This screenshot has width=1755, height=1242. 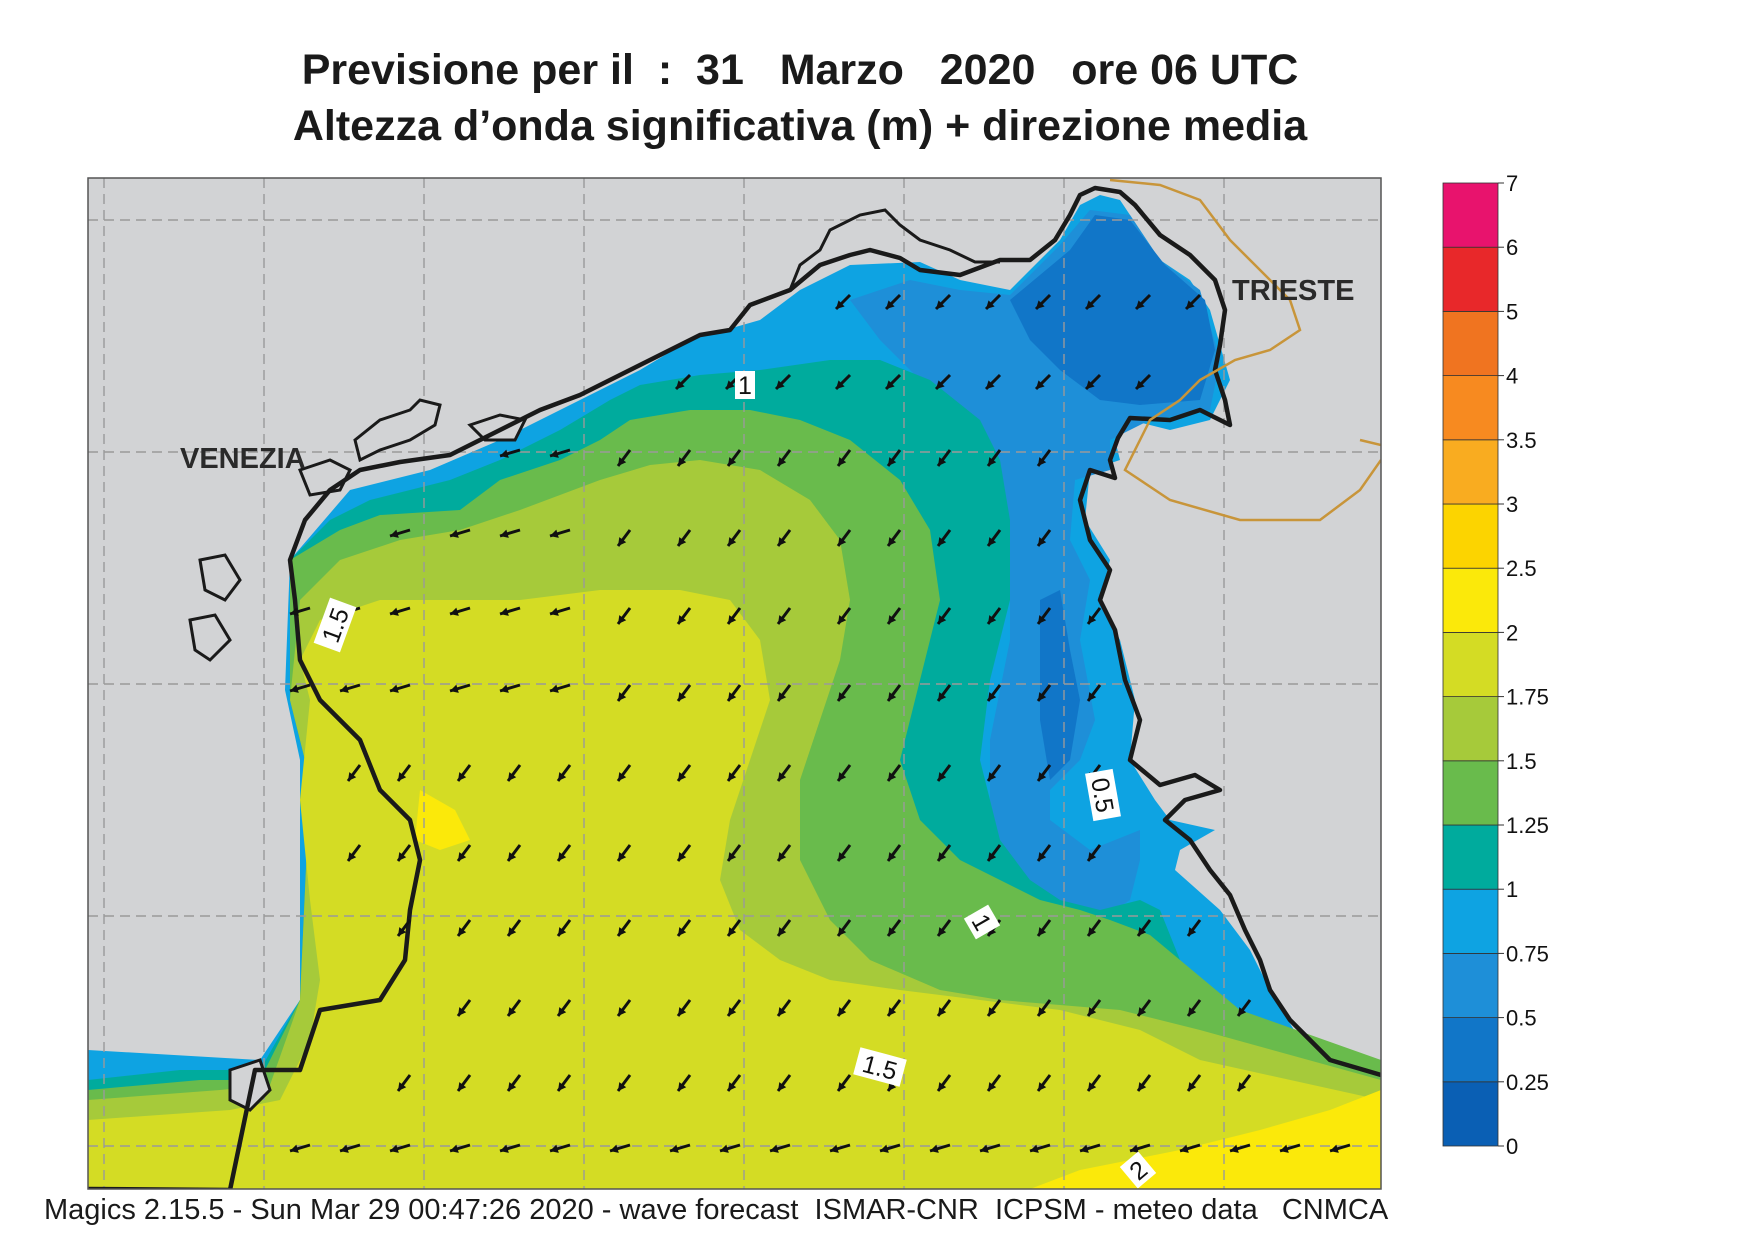 I want to click on contour-label-0.5-east: 0.5, so click(x=1102, y=795).